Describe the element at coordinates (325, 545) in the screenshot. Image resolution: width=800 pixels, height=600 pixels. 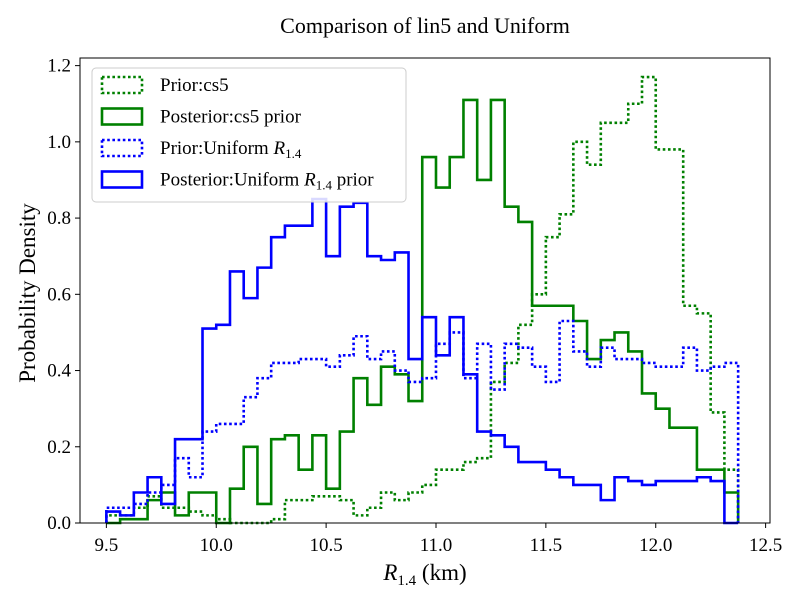
I see `x-tick-label: 10.5` at that location.